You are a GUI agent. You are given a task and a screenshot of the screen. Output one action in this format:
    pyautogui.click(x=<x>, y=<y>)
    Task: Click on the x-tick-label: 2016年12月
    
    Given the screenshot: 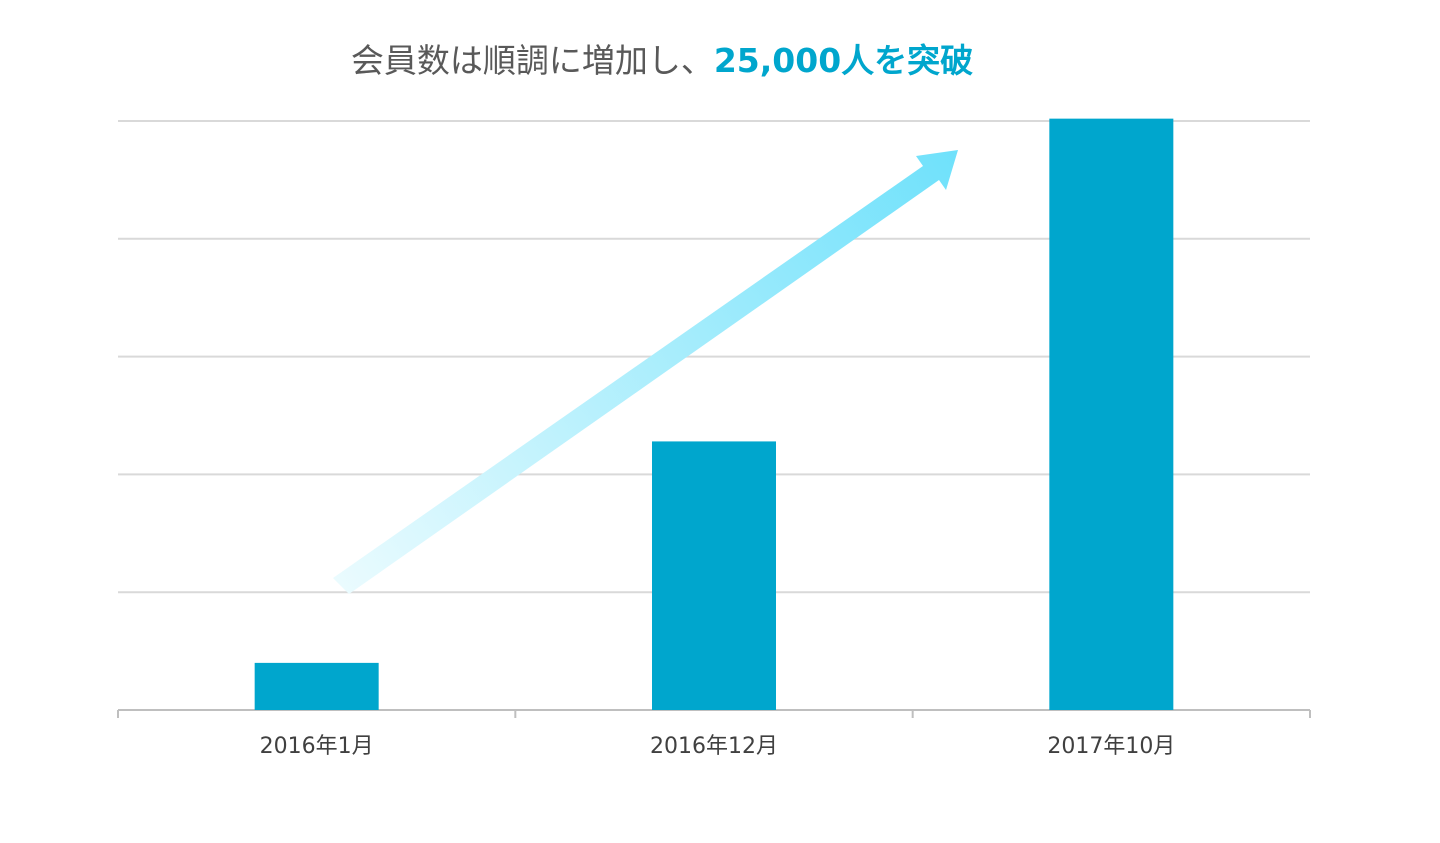 What is the action you would take?
    pyautogui.click(x=714, y=746)
    